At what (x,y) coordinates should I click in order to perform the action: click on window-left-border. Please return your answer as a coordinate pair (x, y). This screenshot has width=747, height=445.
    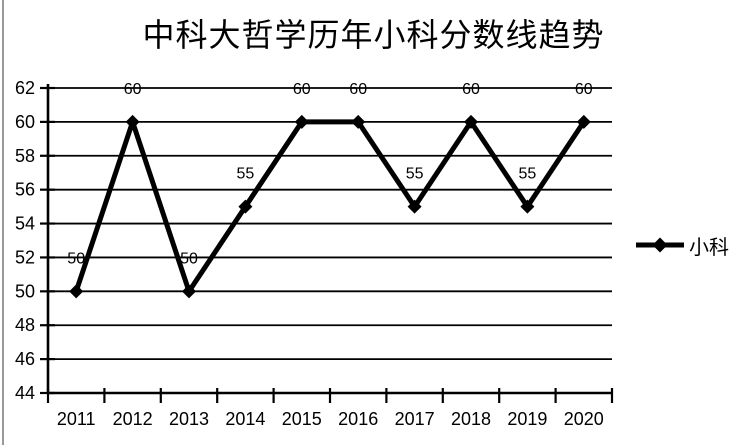
    Looking at the image, I should click on (3, 222).